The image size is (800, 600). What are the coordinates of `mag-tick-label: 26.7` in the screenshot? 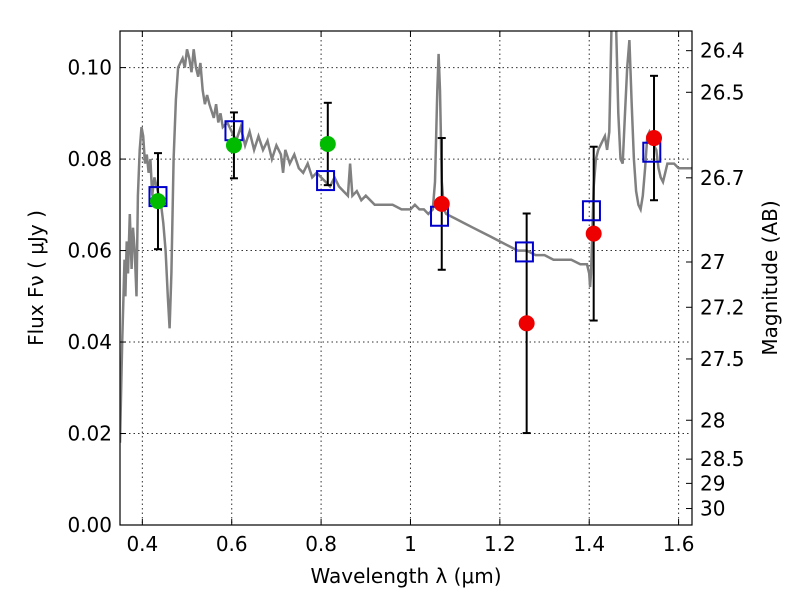 It's located at (722, 178).